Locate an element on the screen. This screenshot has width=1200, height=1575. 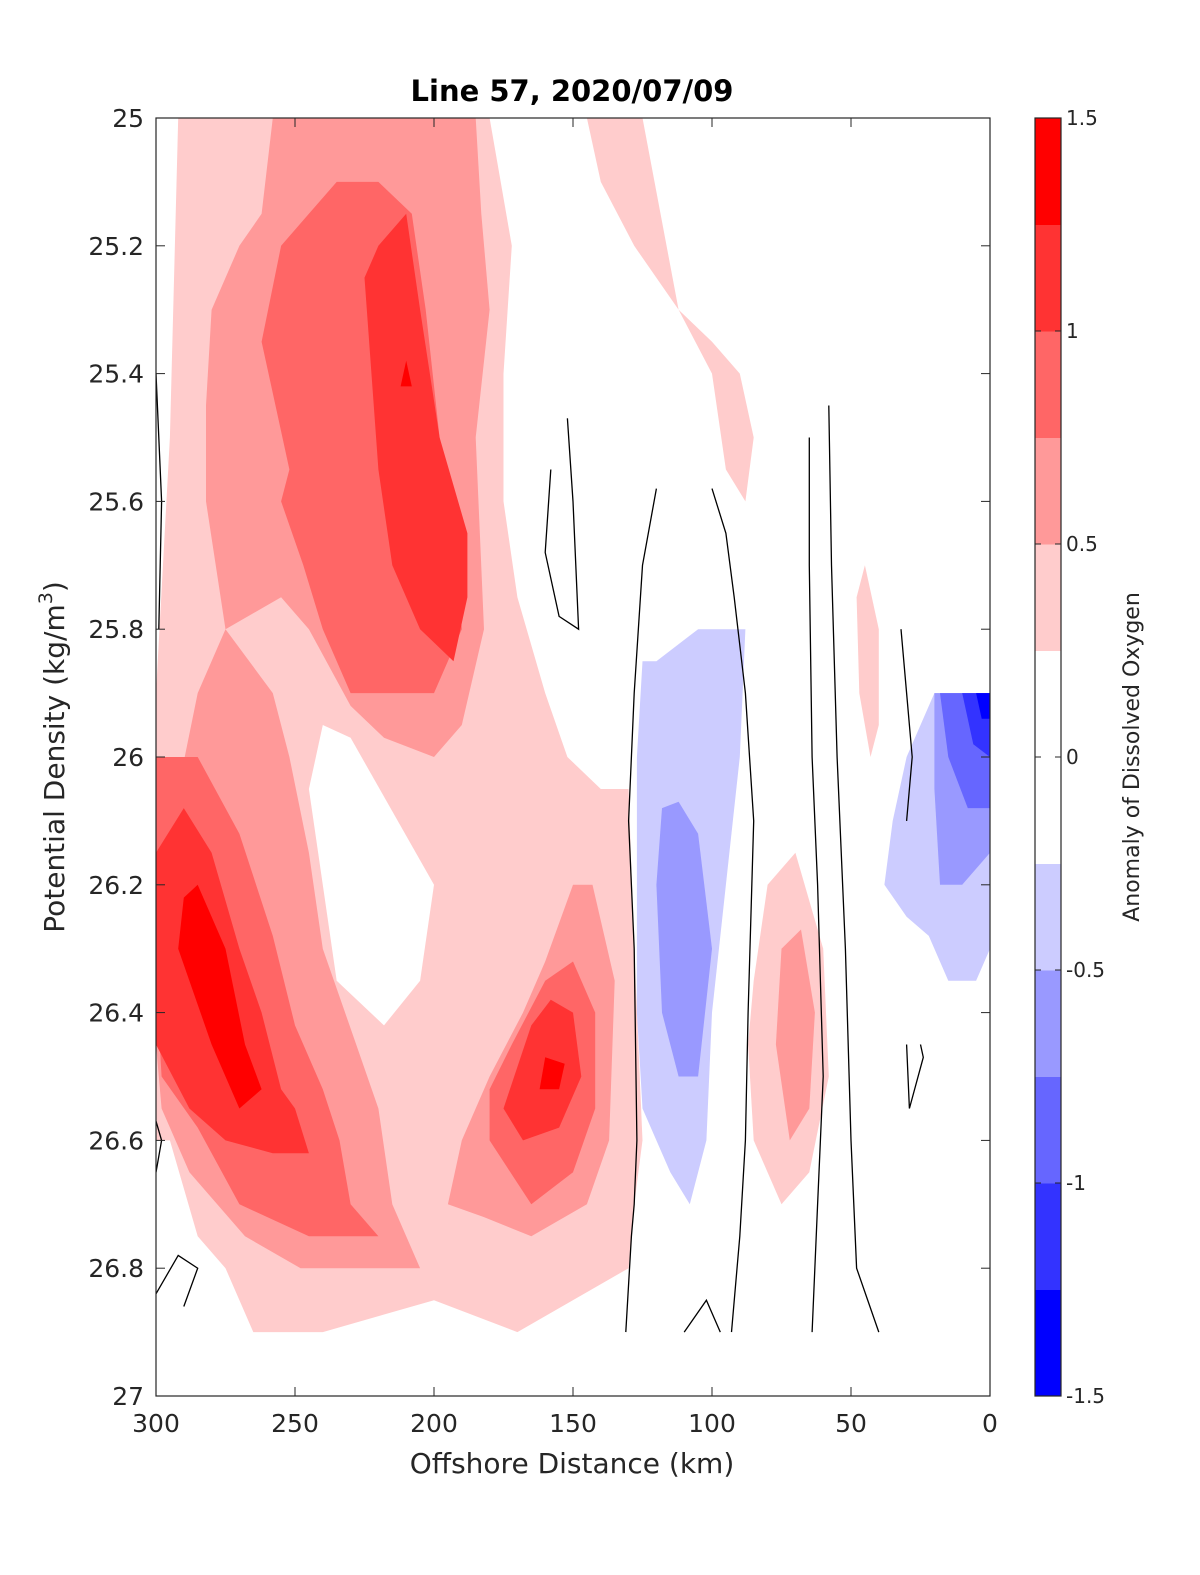
colorbar-frame is located at coordinates (1048, 757).